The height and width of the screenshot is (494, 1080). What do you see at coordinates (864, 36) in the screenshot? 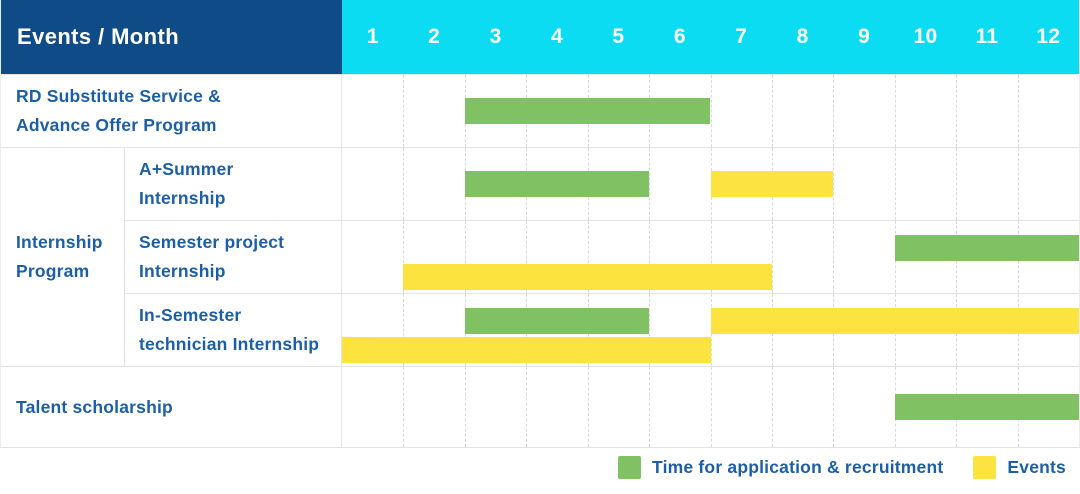
I see `month-header-label: 9` at bounding box center [864, 36].